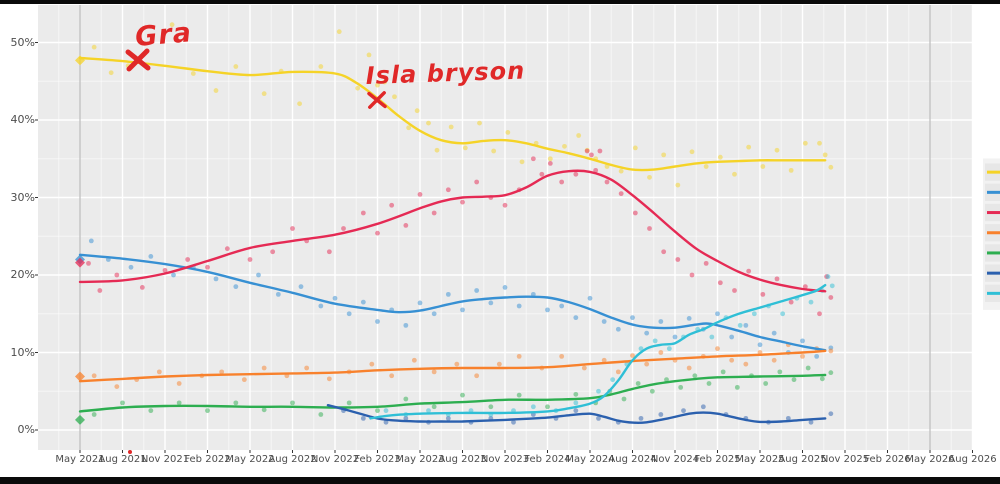 The image size is (1000, 484). I want to click on x-axis-tick-label: Nov 2024, so click(675, 459).